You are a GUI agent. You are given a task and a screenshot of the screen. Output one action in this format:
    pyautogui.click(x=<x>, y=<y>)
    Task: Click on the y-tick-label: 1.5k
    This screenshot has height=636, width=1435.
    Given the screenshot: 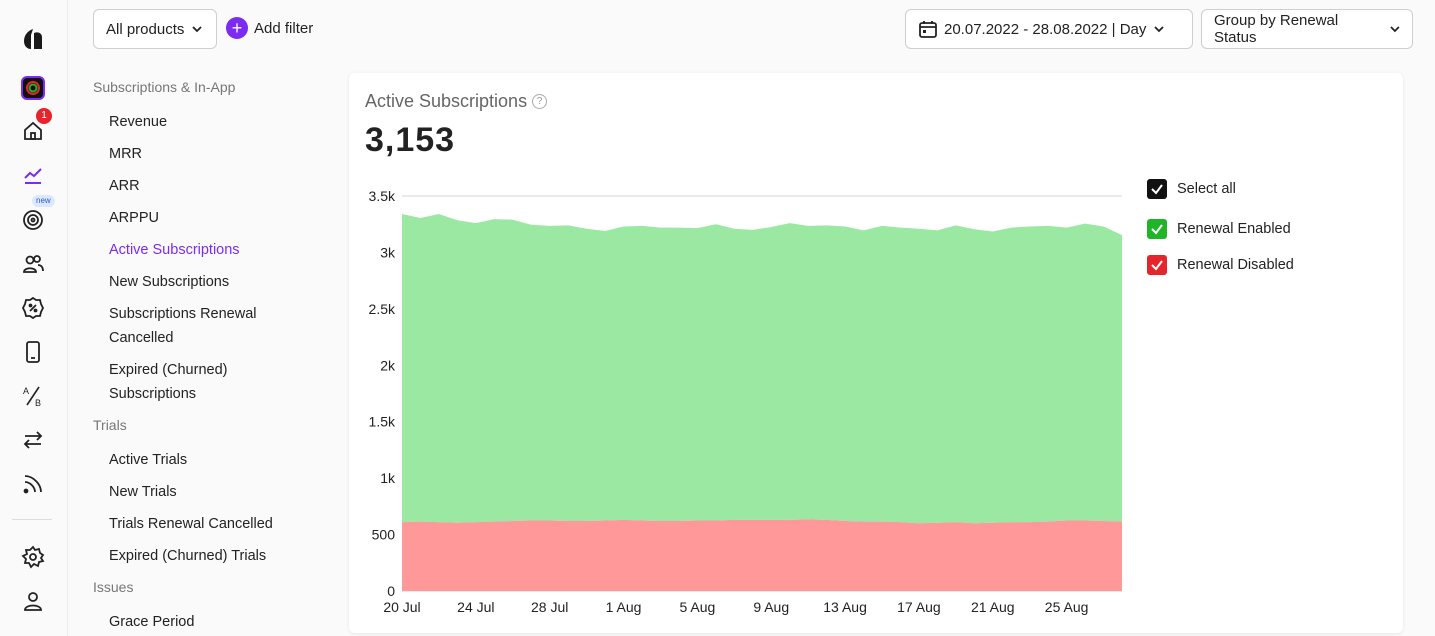 What is the action you would take?
    pyautogui.click(x=382, y=422)
    